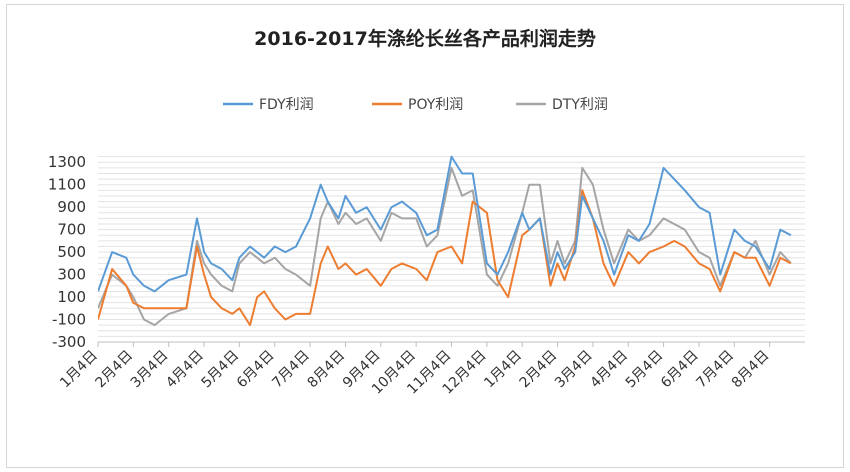  Describe the element at coordinates (435, 105) in the screenshot. I see `legend-label: POY利润` at that location.